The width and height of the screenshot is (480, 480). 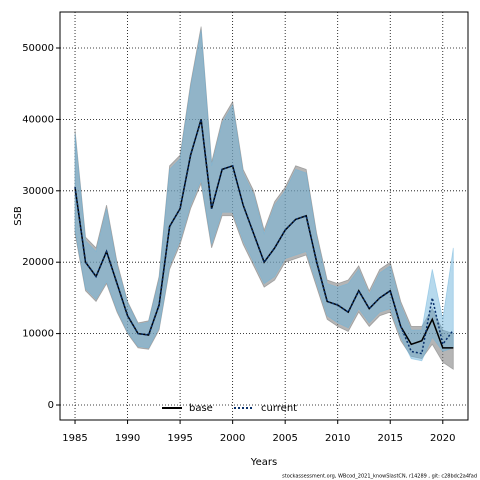 What do you see at coordinates (279, 408) in the screenshot?
I see `legend-label: current` at bounding box center [279, 408].